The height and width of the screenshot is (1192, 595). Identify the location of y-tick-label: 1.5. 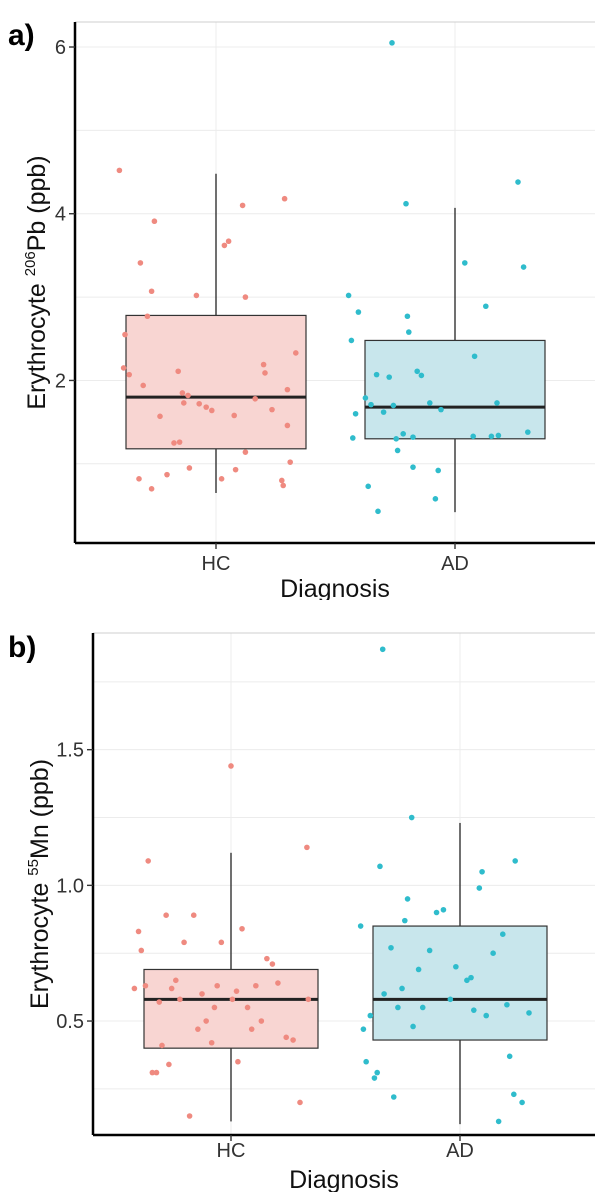
(70, 751).